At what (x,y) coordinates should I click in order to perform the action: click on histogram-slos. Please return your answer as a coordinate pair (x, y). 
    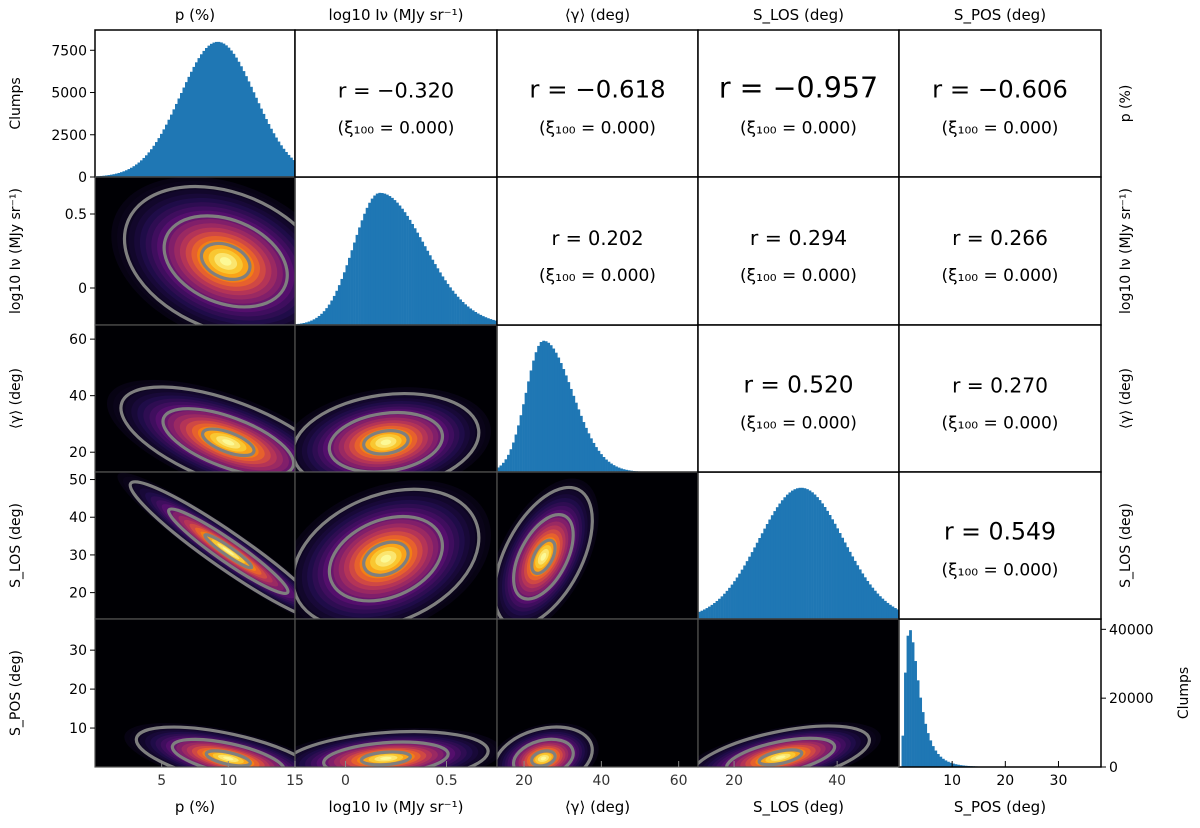
    Looking at the image, I should click on (798, 545).